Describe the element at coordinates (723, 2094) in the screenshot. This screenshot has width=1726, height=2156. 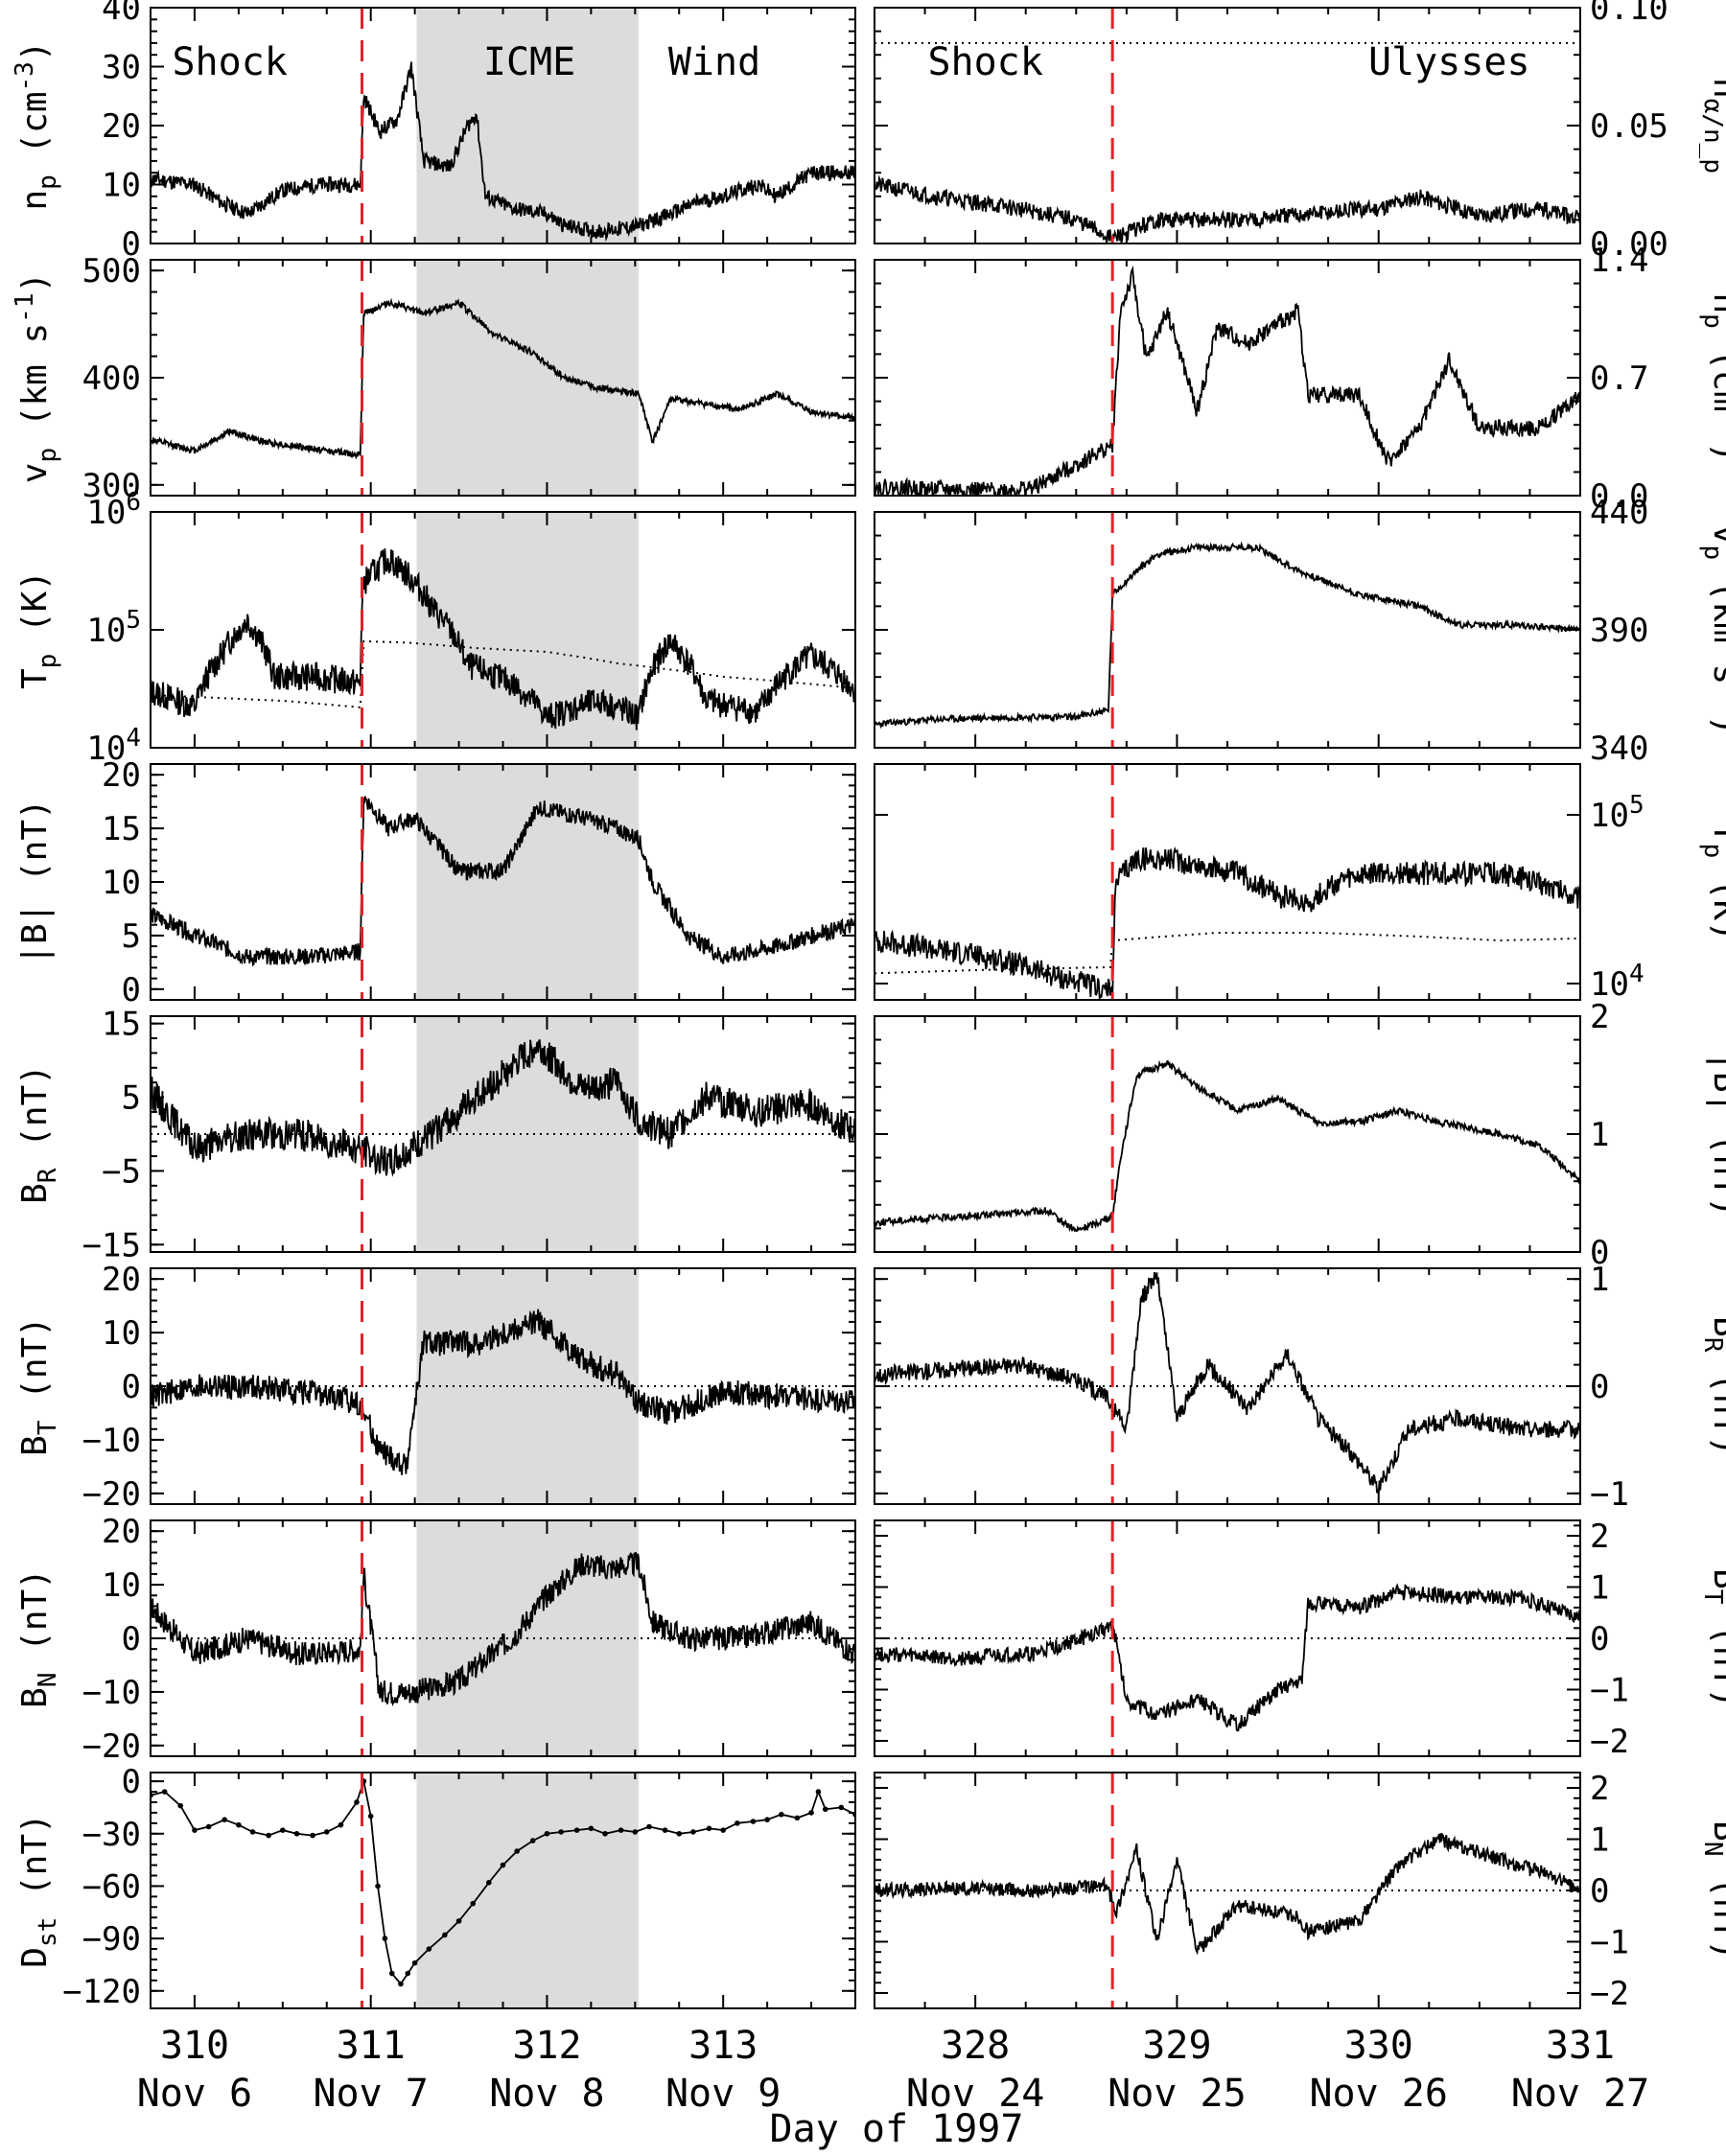
I see `x-tick-date: Nov 9` at that location.